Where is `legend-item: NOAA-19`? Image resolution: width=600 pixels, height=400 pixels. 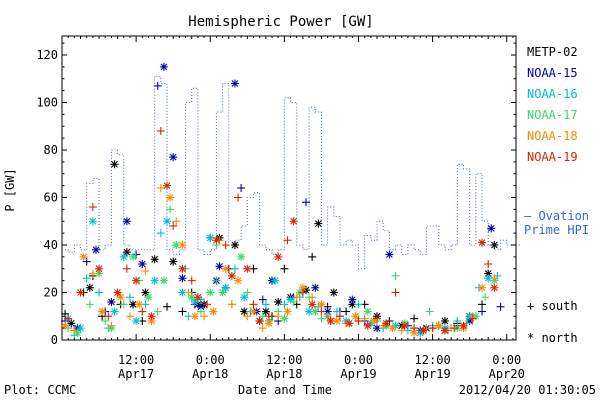 legend-item: NOAA-19 is located at coordinates (552, 157).